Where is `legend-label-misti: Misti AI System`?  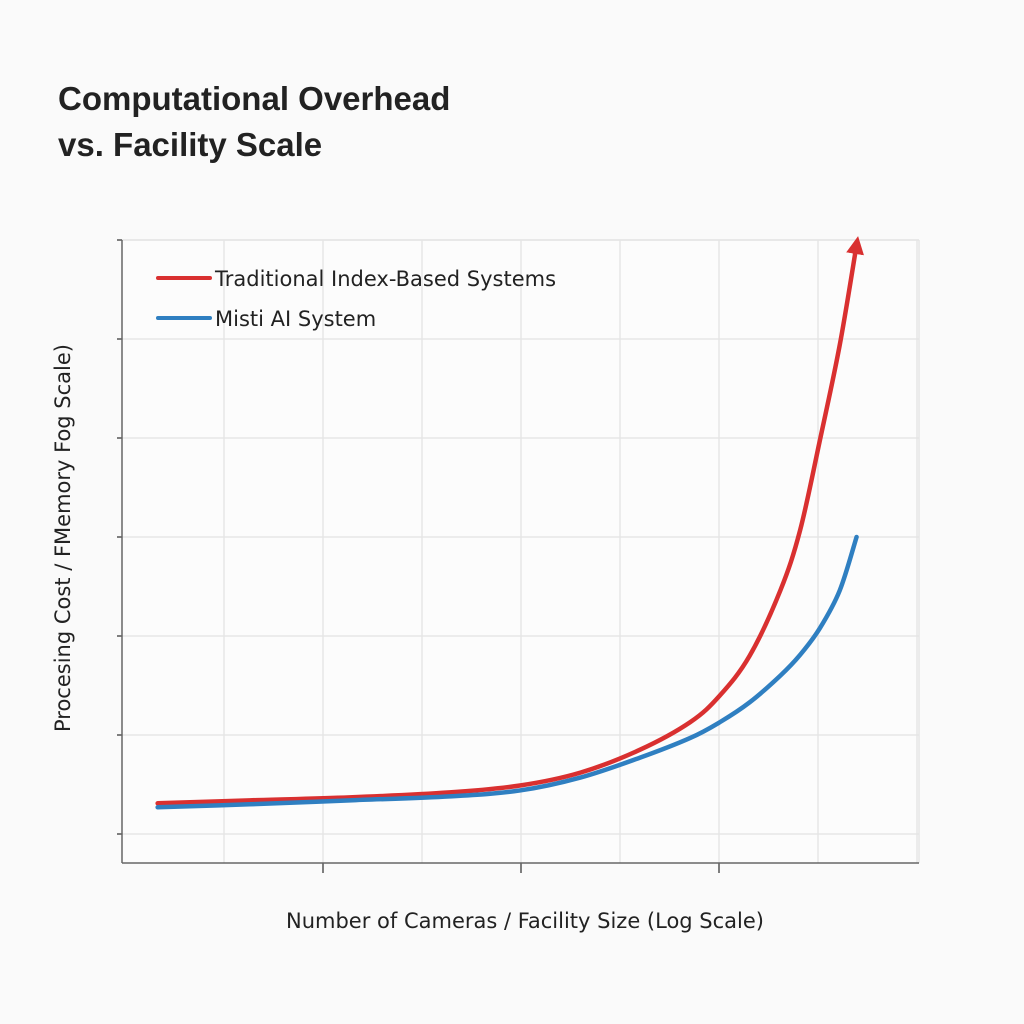 legend-label-misti: Misti AI System is located at coordinates (295, 319).